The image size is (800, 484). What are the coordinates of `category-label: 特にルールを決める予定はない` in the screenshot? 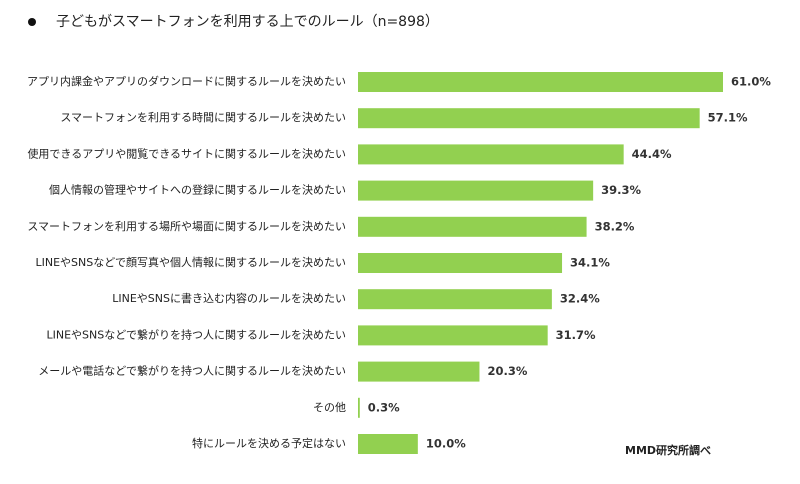 It's located at (269, 443).